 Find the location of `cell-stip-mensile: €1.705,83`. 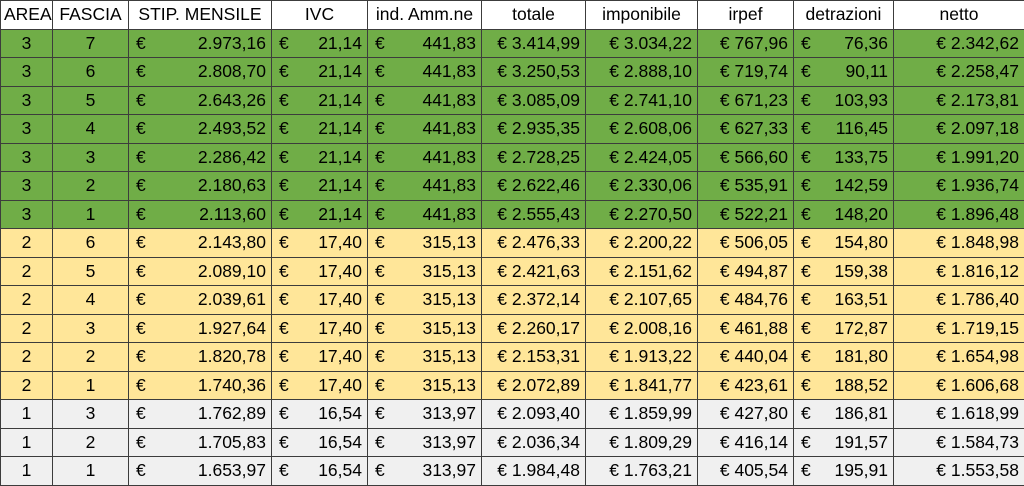

cell-stip-mensile: €1.705,83 is located at coordinates (200, 442).